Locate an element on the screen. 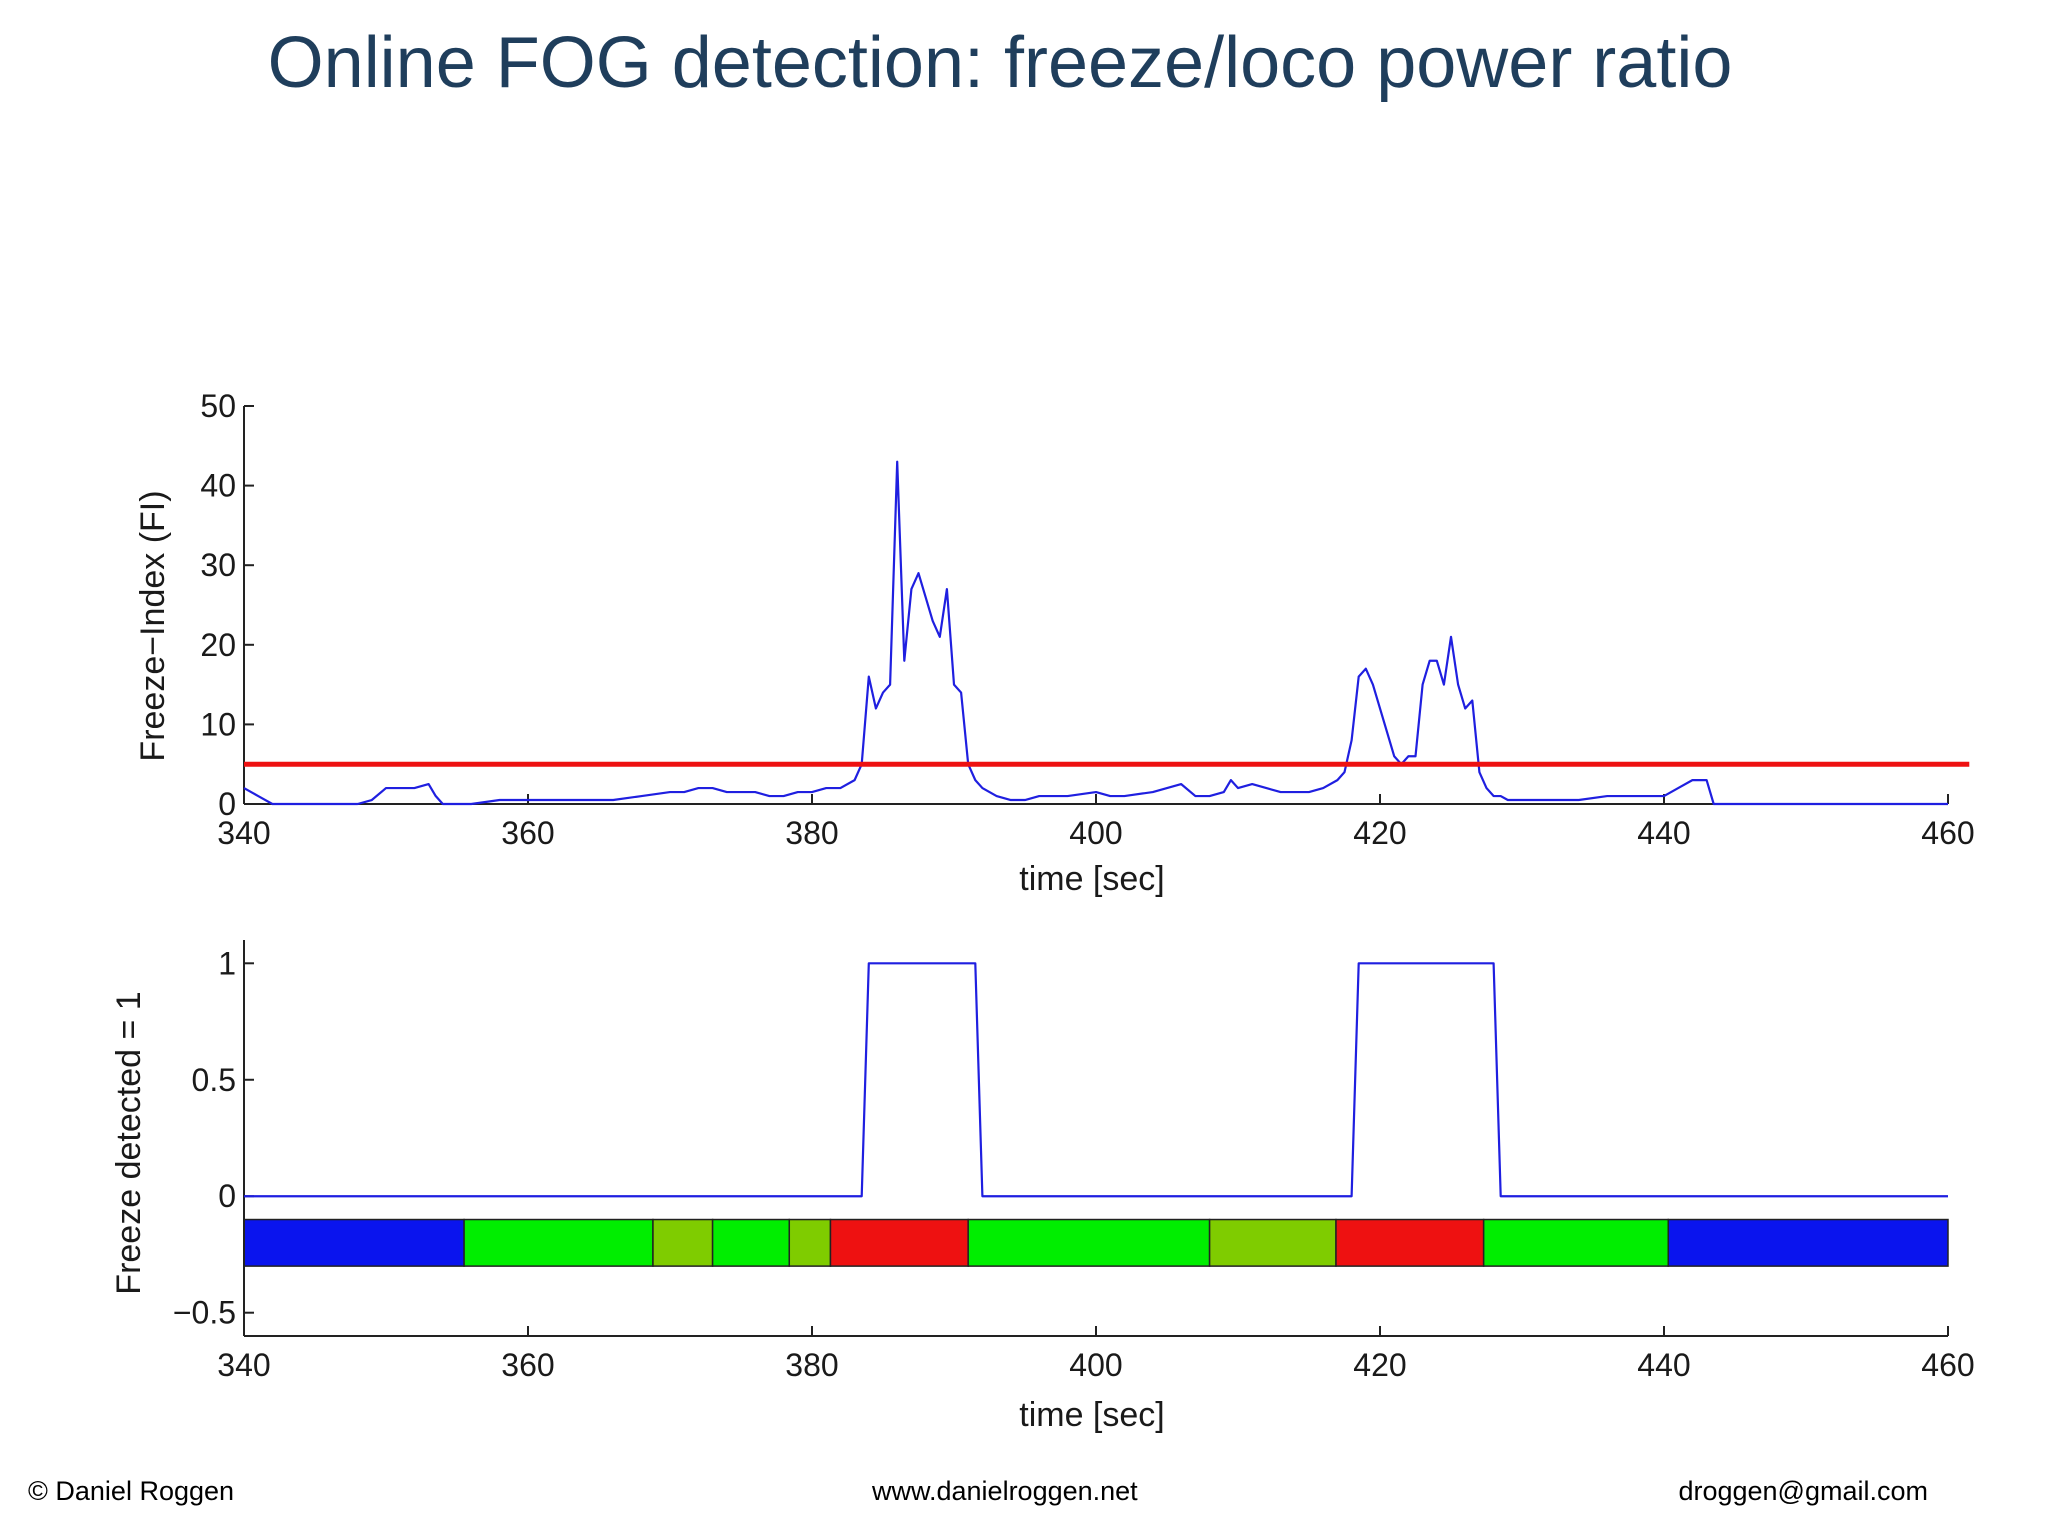 This screenshot has height=1536, width=2048. chart2-xtick-label-420: 420 is located at coordinates (1379, 1365).